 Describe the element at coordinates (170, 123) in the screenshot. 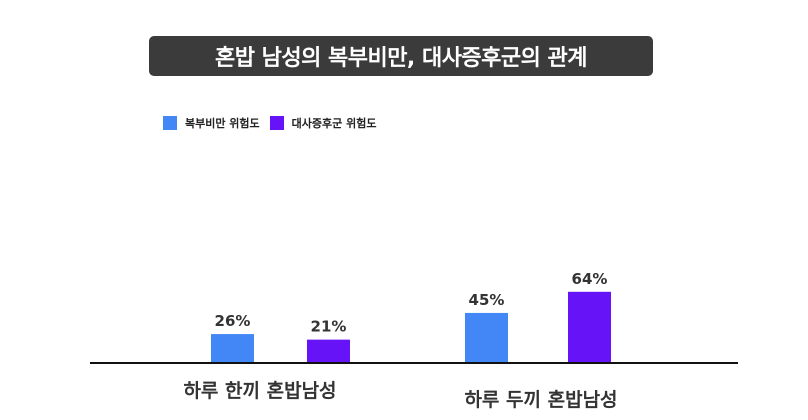

I see `legend-swatch-abdominal-obesity` at that location.